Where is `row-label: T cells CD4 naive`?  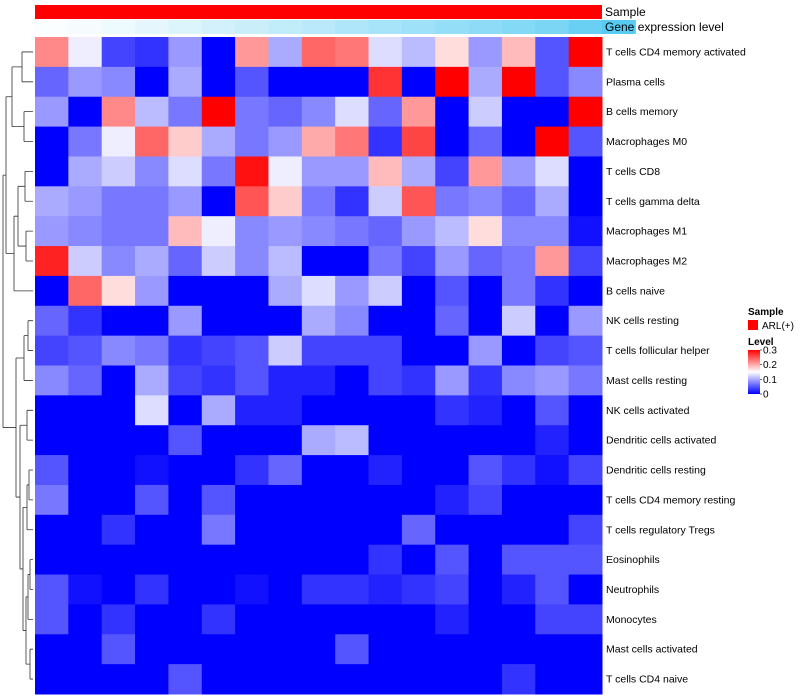 row-label: T cells CD4 naive is located at coordinates (647, 680).